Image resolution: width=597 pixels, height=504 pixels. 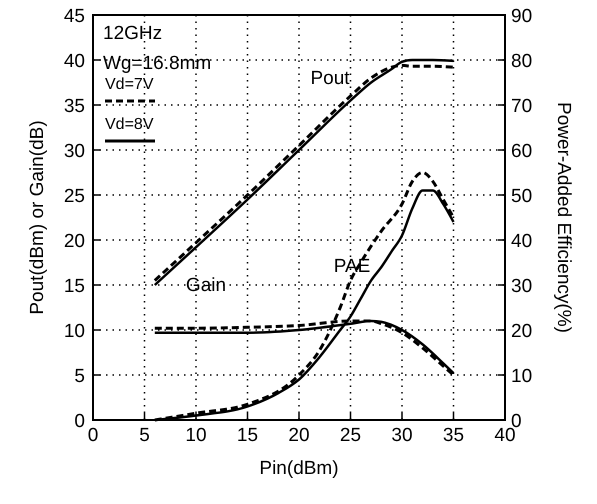 I want to click on y-tick-label: 10, so click(x=74, y=331).